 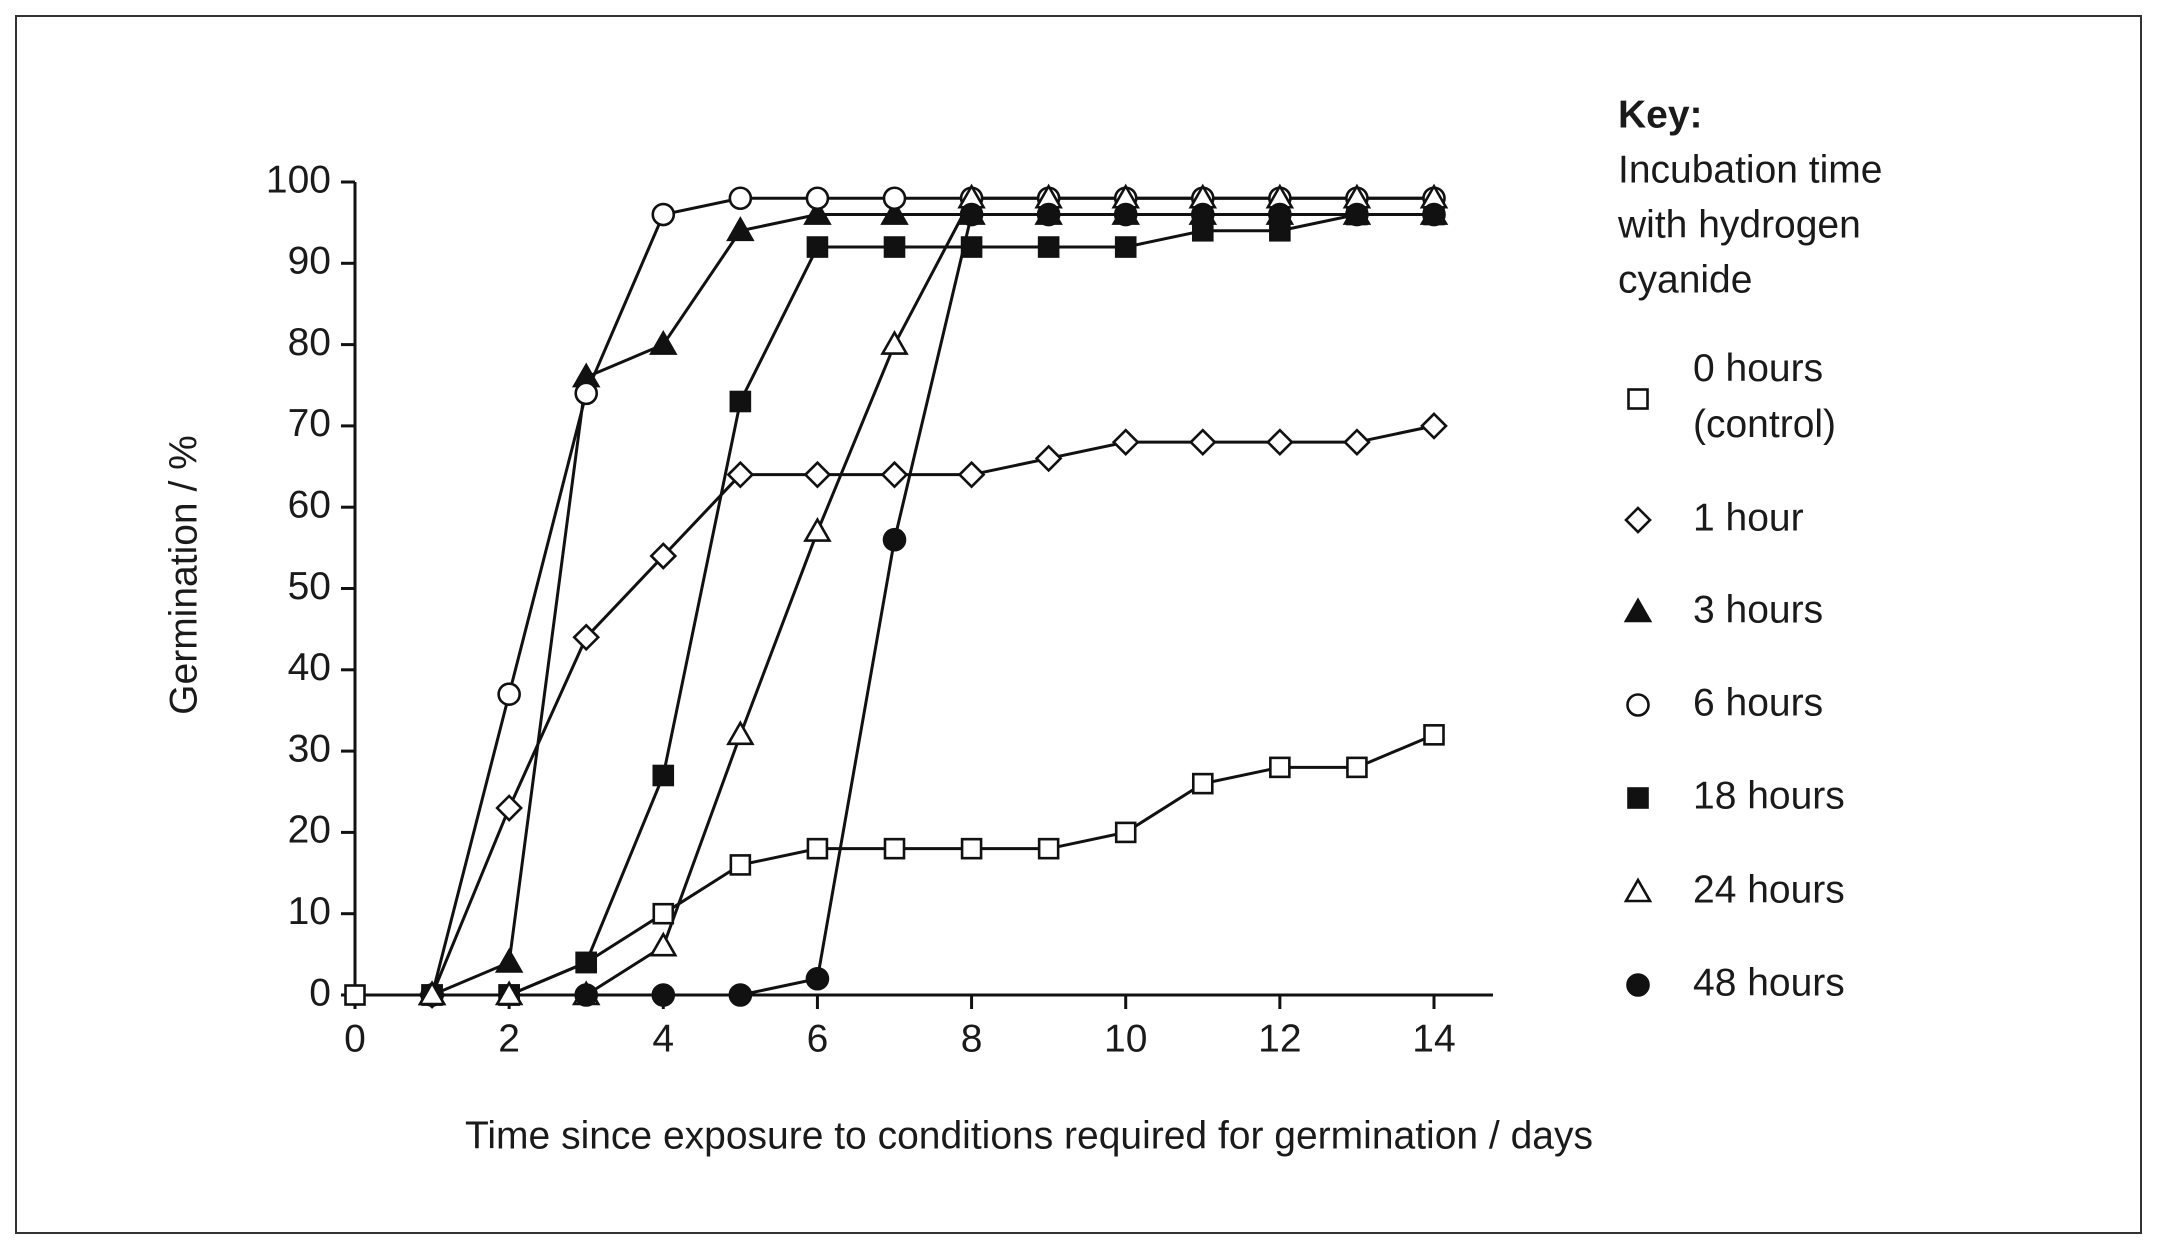 I want to click on x-tick-label: 2, so click(x=509, y=1038).